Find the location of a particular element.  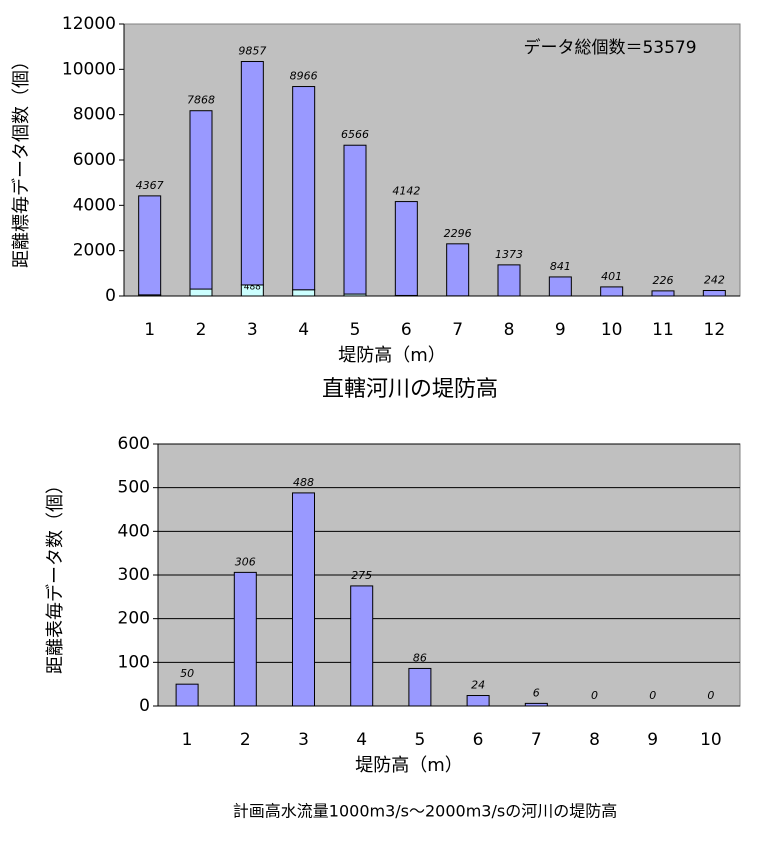

data-label: 4367 is located at coordinates (150, 185).